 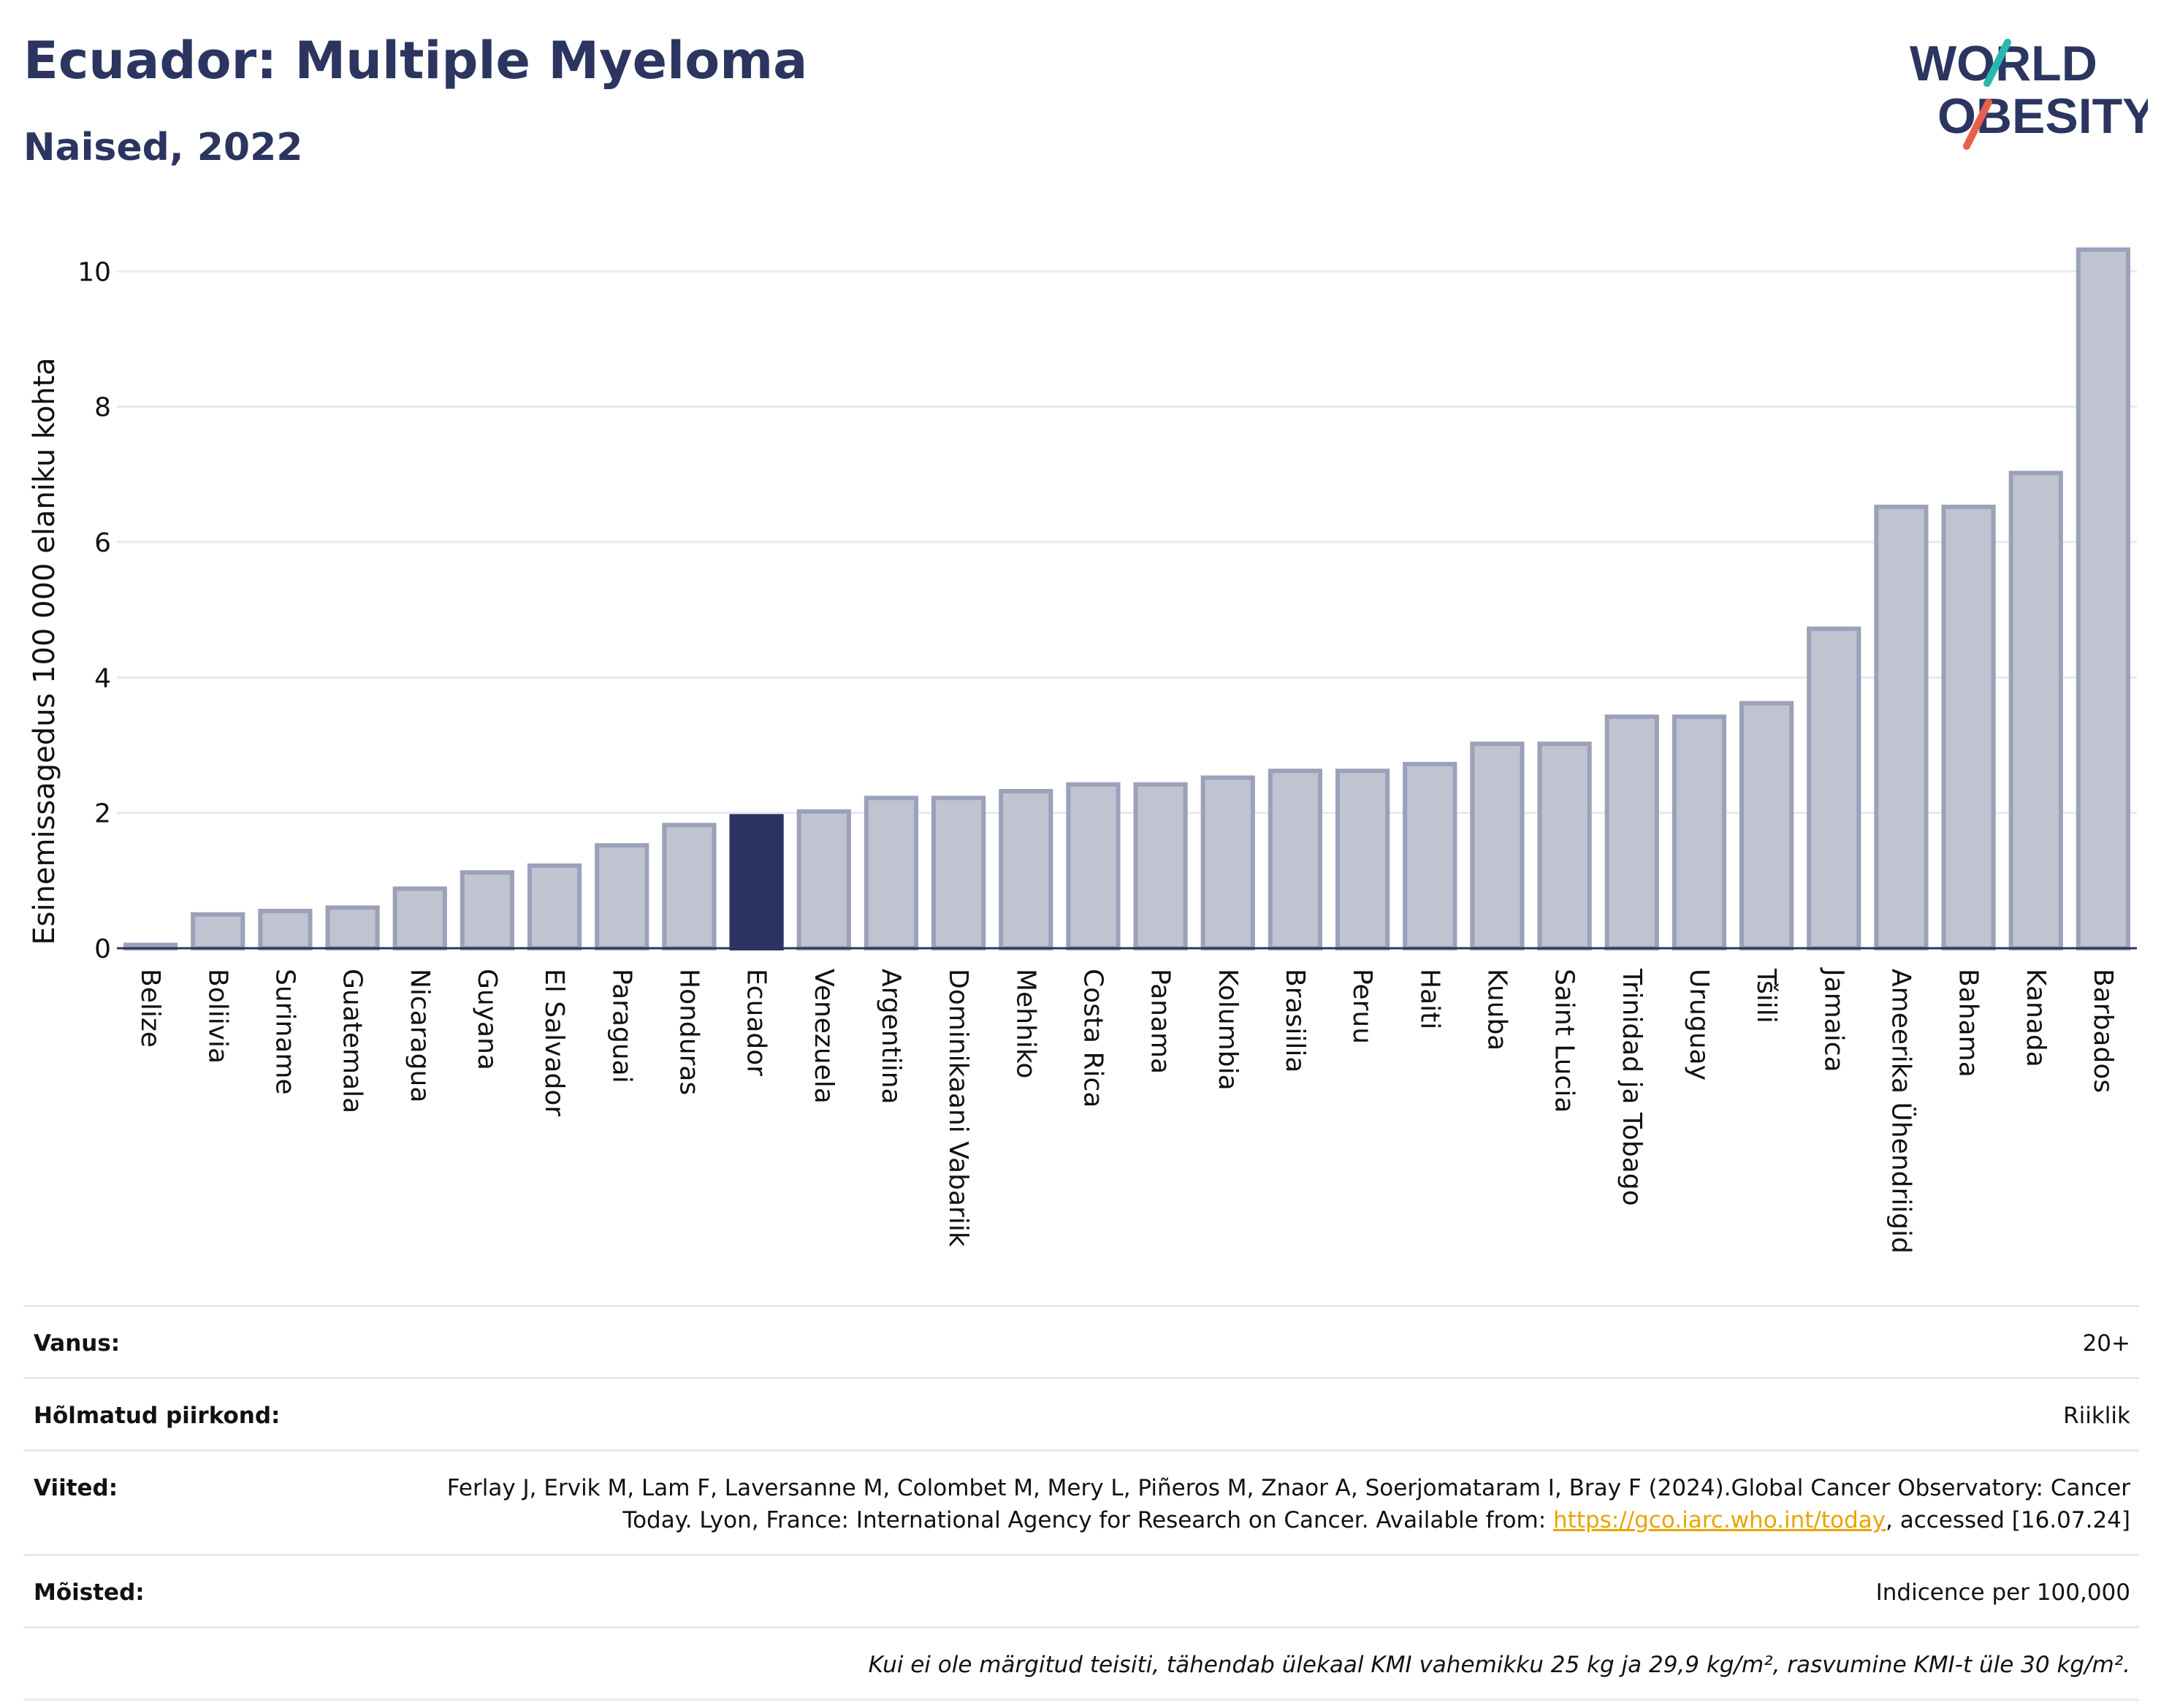 What do you see at coordinates (1026, 870) in the screenshot?
I see `bar-mehhiko` at bounding box center [1026, 870].